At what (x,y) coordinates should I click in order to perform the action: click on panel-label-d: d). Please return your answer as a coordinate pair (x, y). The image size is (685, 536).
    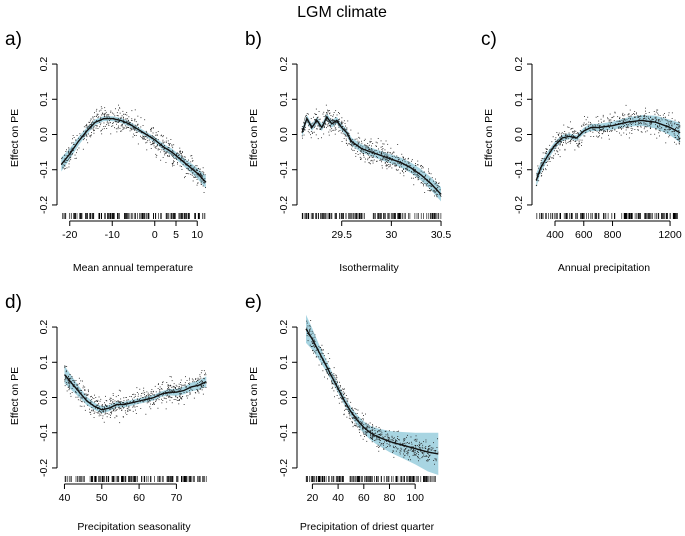
    Looking at the image, I should click on (13, 302).